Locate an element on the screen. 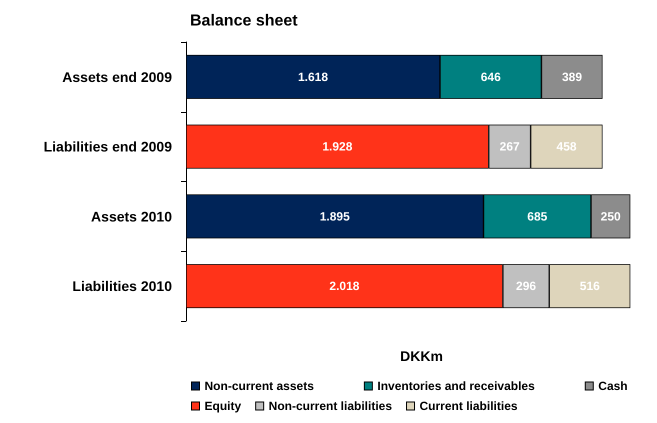 The image size is (657, 423). x-axis-title: DKKm is located at coordinates (421, 356).